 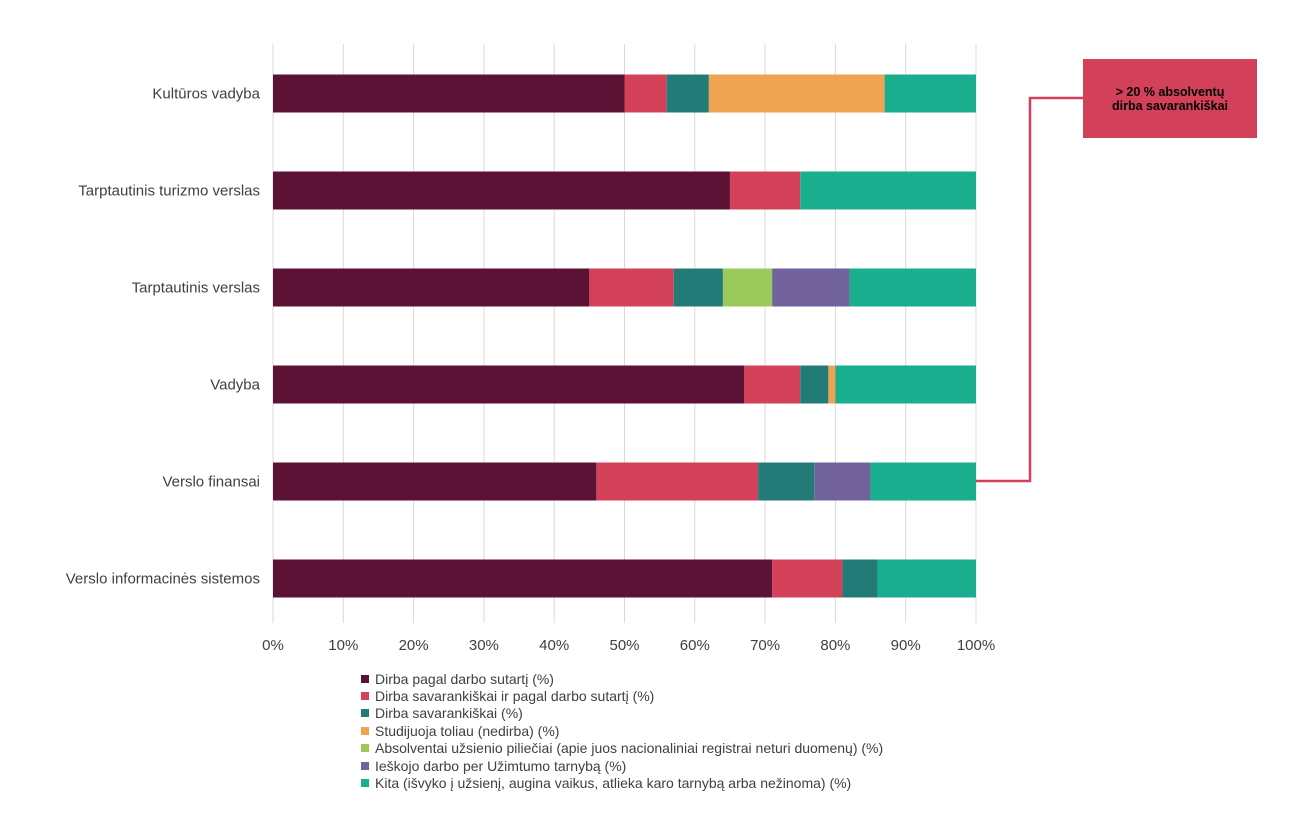 I want to click on category-label: Verslo finansai, so click(x=211, y=482).